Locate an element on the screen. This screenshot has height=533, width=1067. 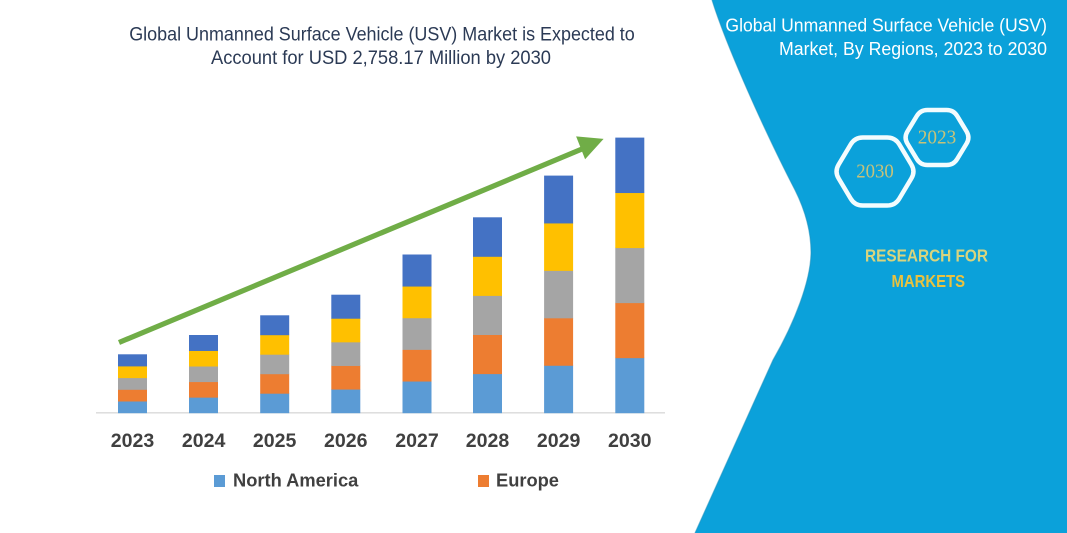
svg-text: 2027 is located at coordinates (417, 441).